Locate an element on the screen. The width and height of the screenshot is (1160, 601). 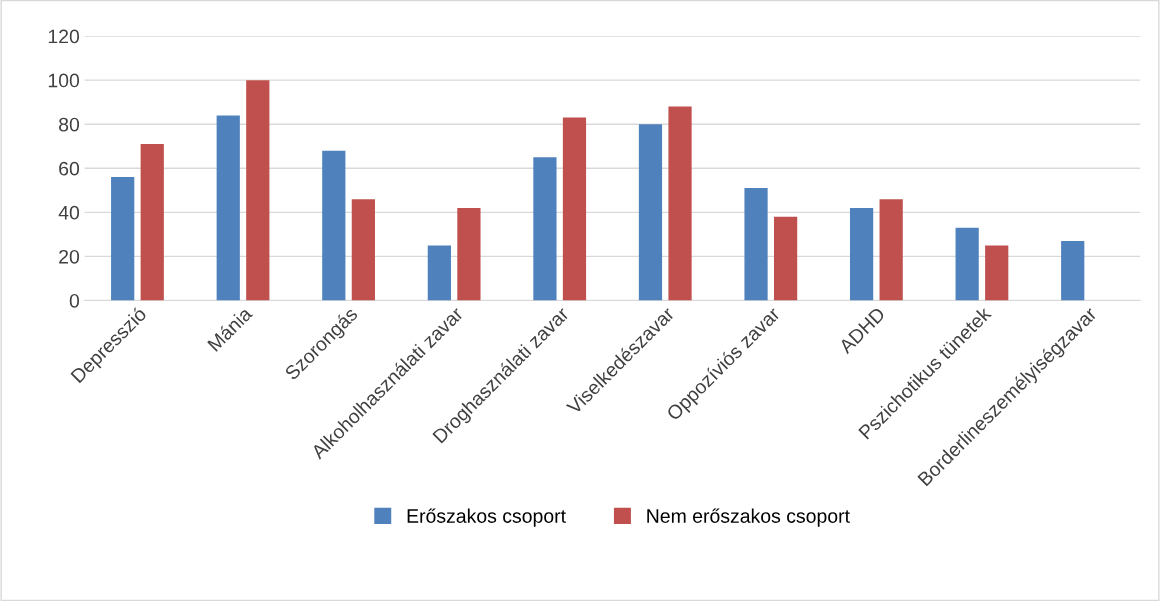
y-tick-label: 20 is located at coordinates (69, 256).